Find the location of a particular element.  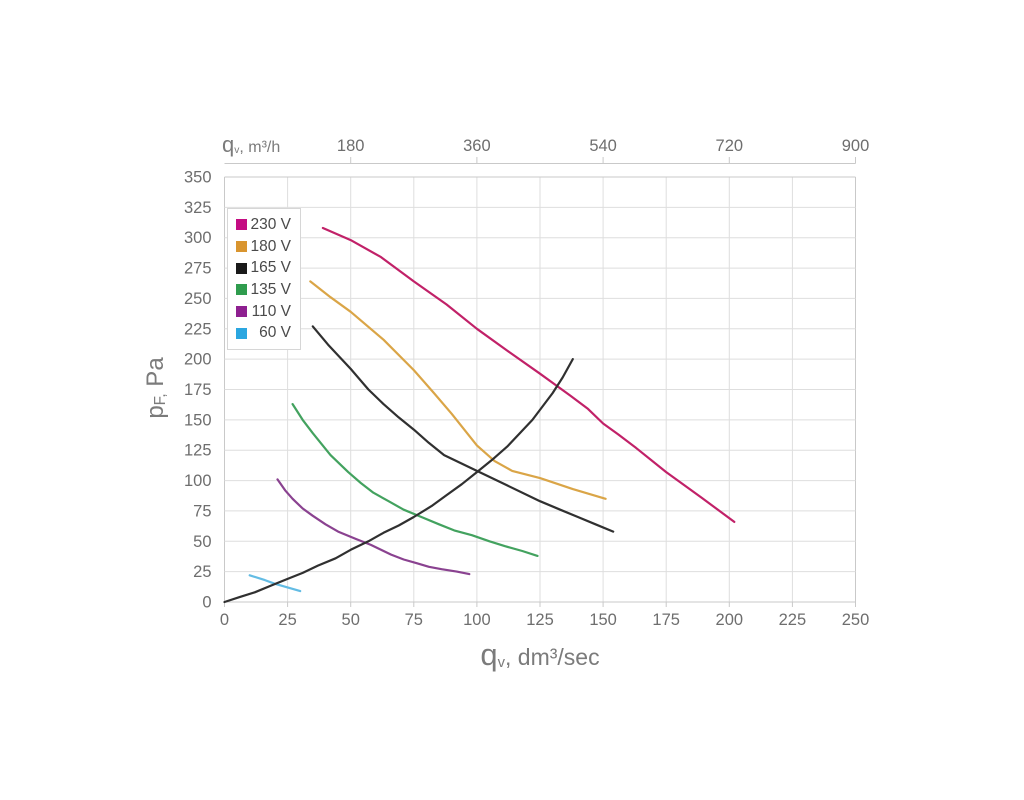

x-axis-tick-label: 50 is located at coordinates (351, 620).